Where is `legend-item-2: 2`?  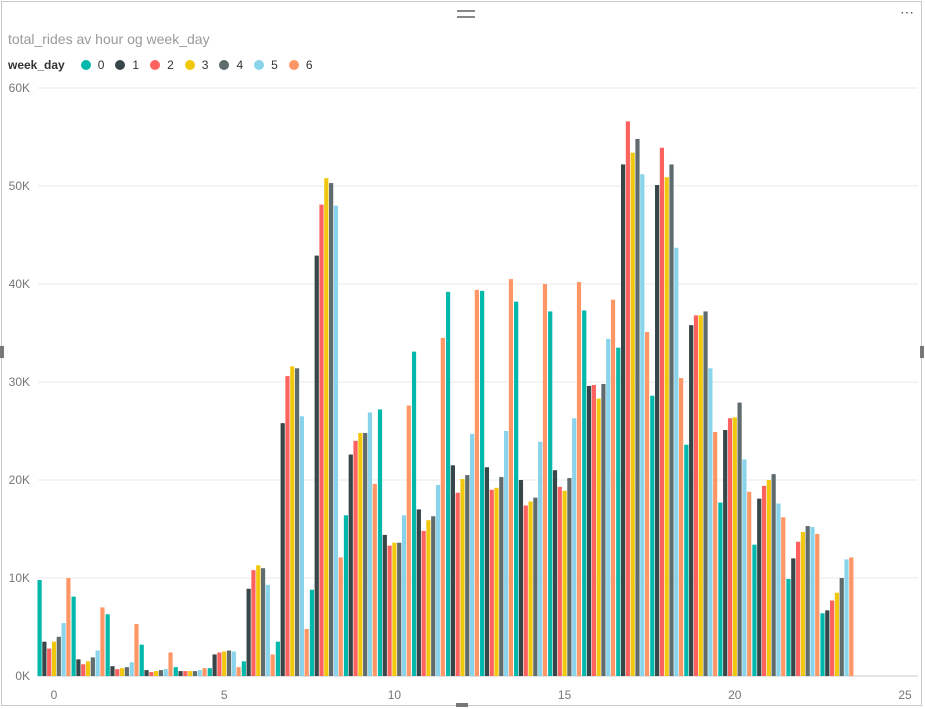 legend-item-2: 2 is located at coordinates (162, 65).